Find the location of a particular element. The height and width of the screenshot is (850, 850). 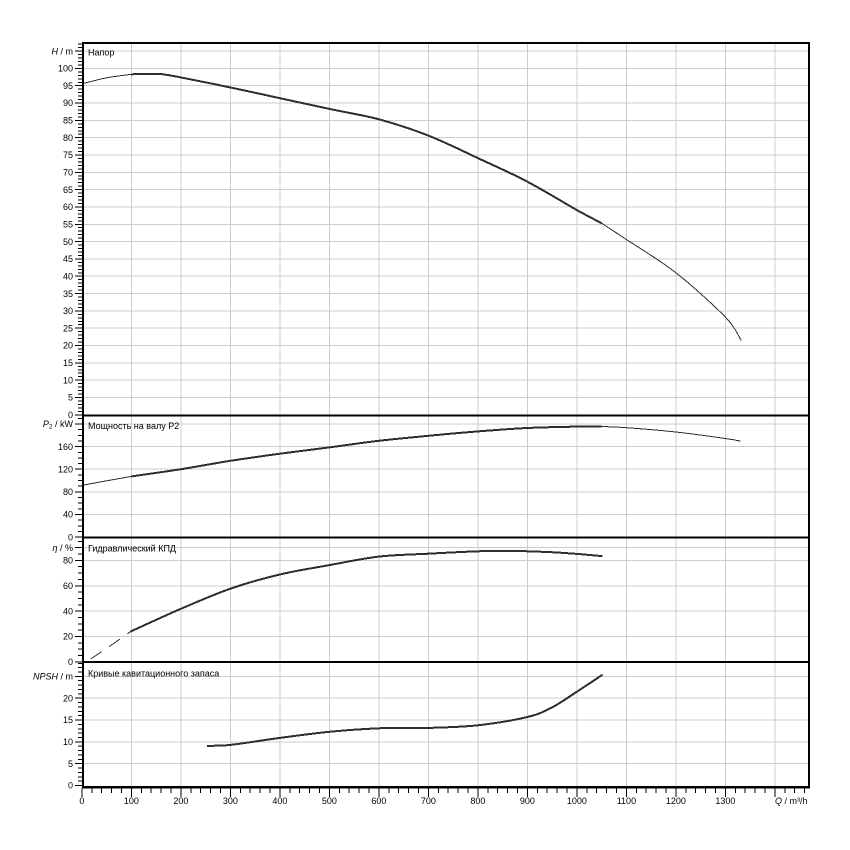

svg-text: 1200 is located at coordinates (676, 801).